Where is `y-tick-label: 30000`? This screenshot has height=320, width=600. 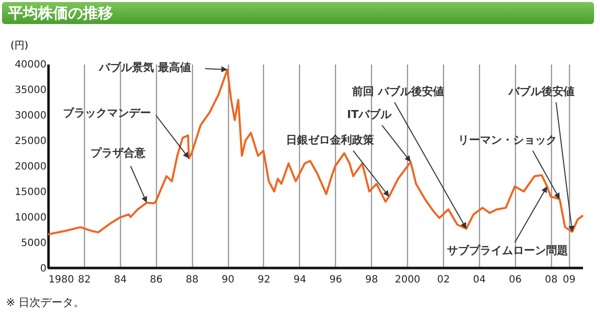 y-tick-label: 30000 is located at coordinates (30, 116).